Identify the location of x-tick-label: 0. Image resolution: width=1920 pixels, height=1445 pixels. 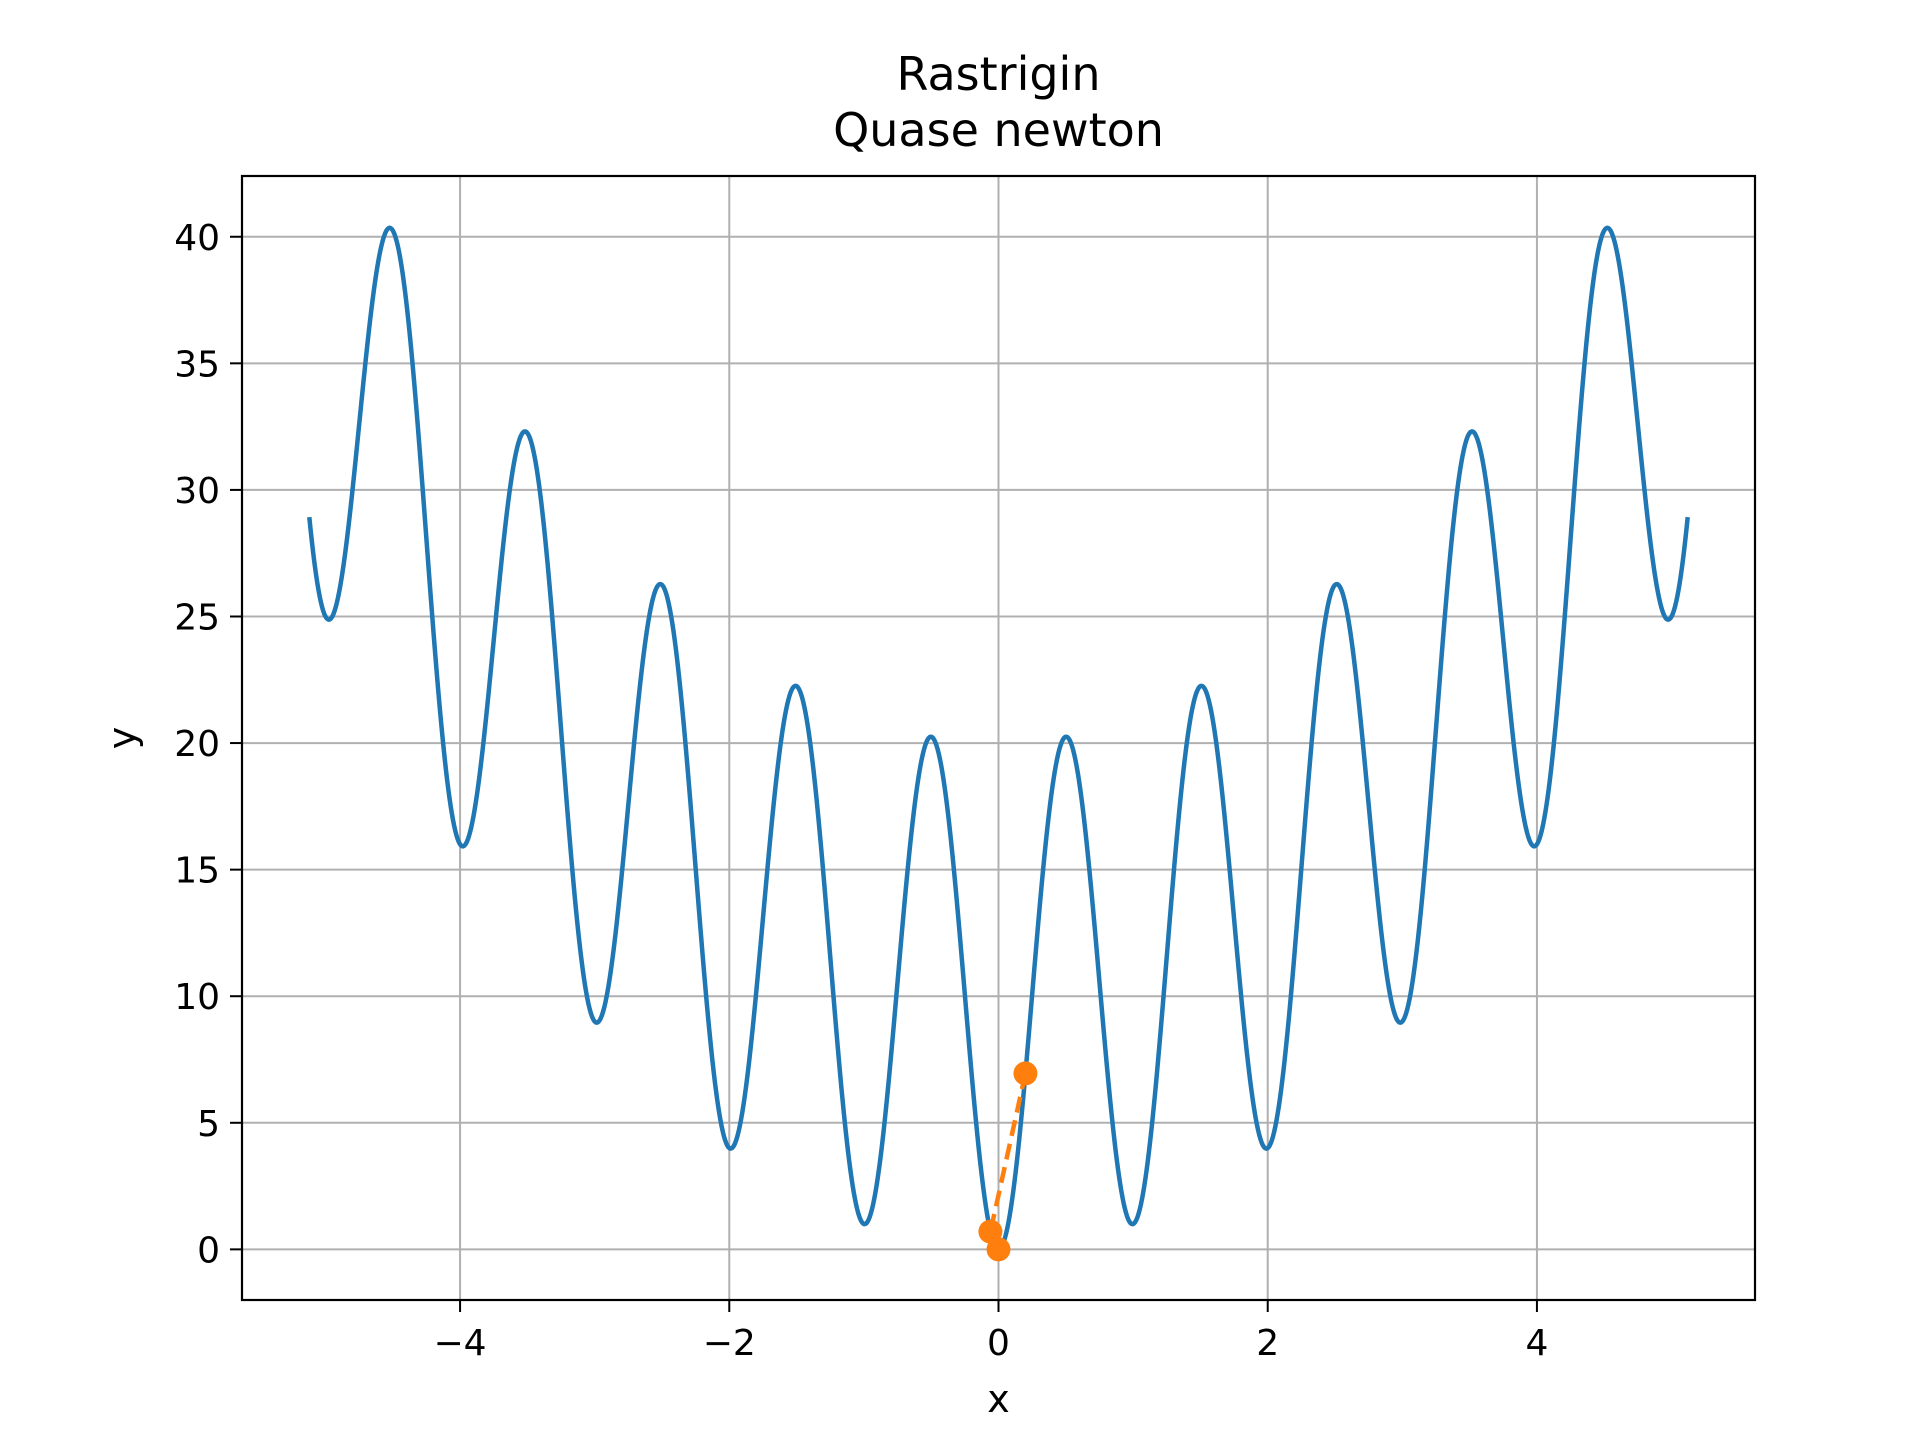
(998, 1343).